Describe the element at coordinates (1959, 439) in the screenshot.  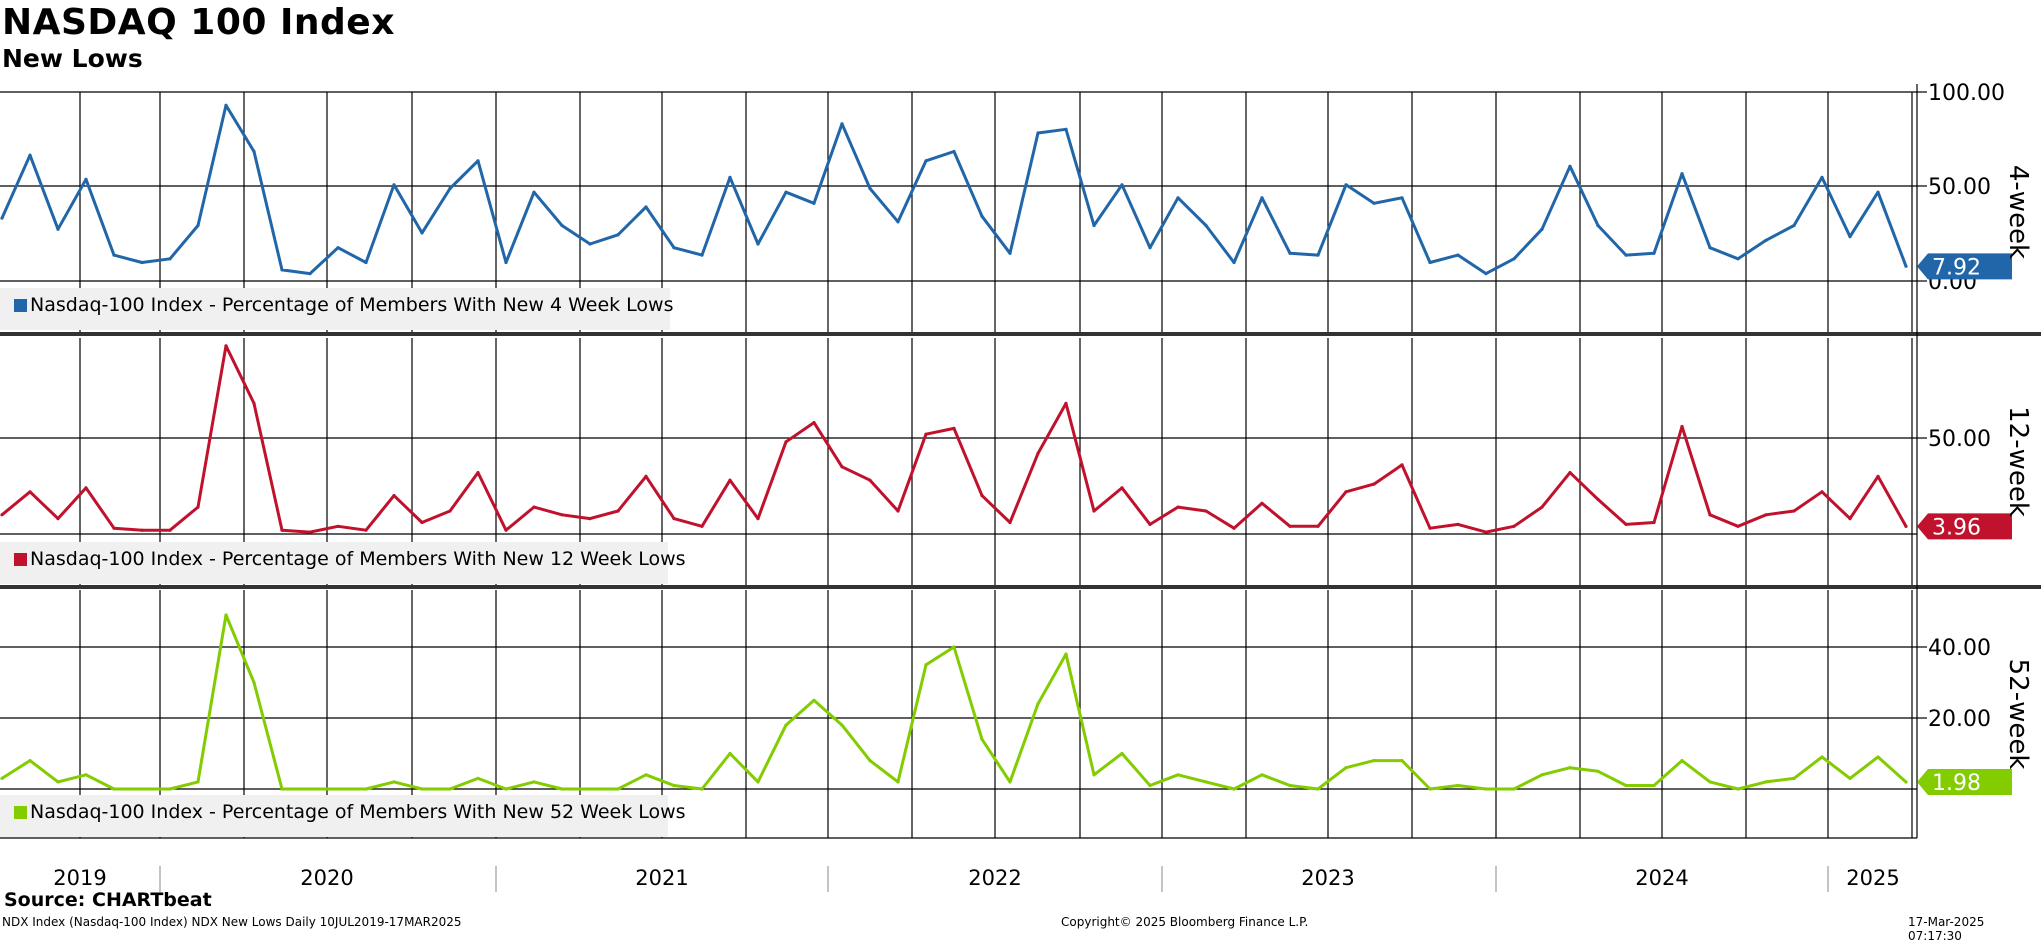
I see `y-tick-label: 50.00` at that location.